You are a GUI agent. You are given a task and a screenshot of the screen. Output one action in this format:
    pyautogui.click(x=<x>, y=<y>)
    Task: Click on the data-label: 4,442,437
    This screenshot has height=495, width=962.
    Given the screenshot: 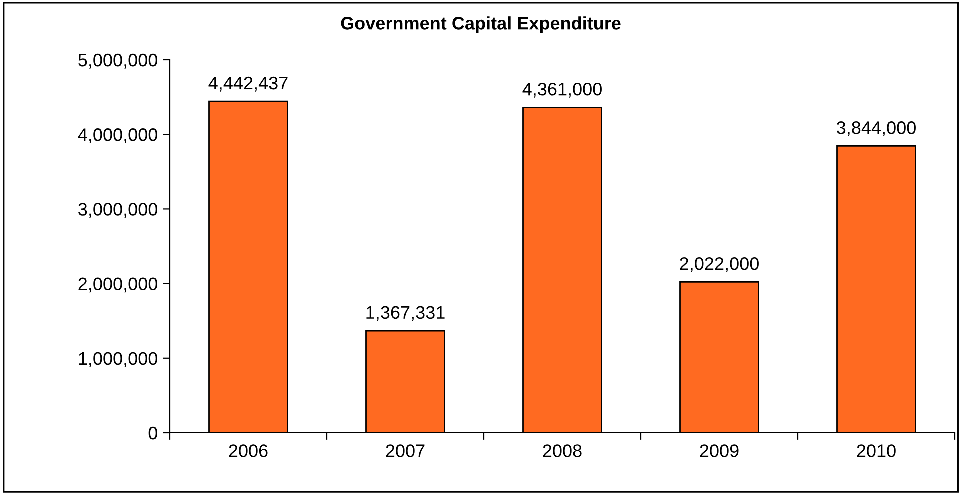 What is the action you would take?
    pyautogui.click(x=248, y=84)
    